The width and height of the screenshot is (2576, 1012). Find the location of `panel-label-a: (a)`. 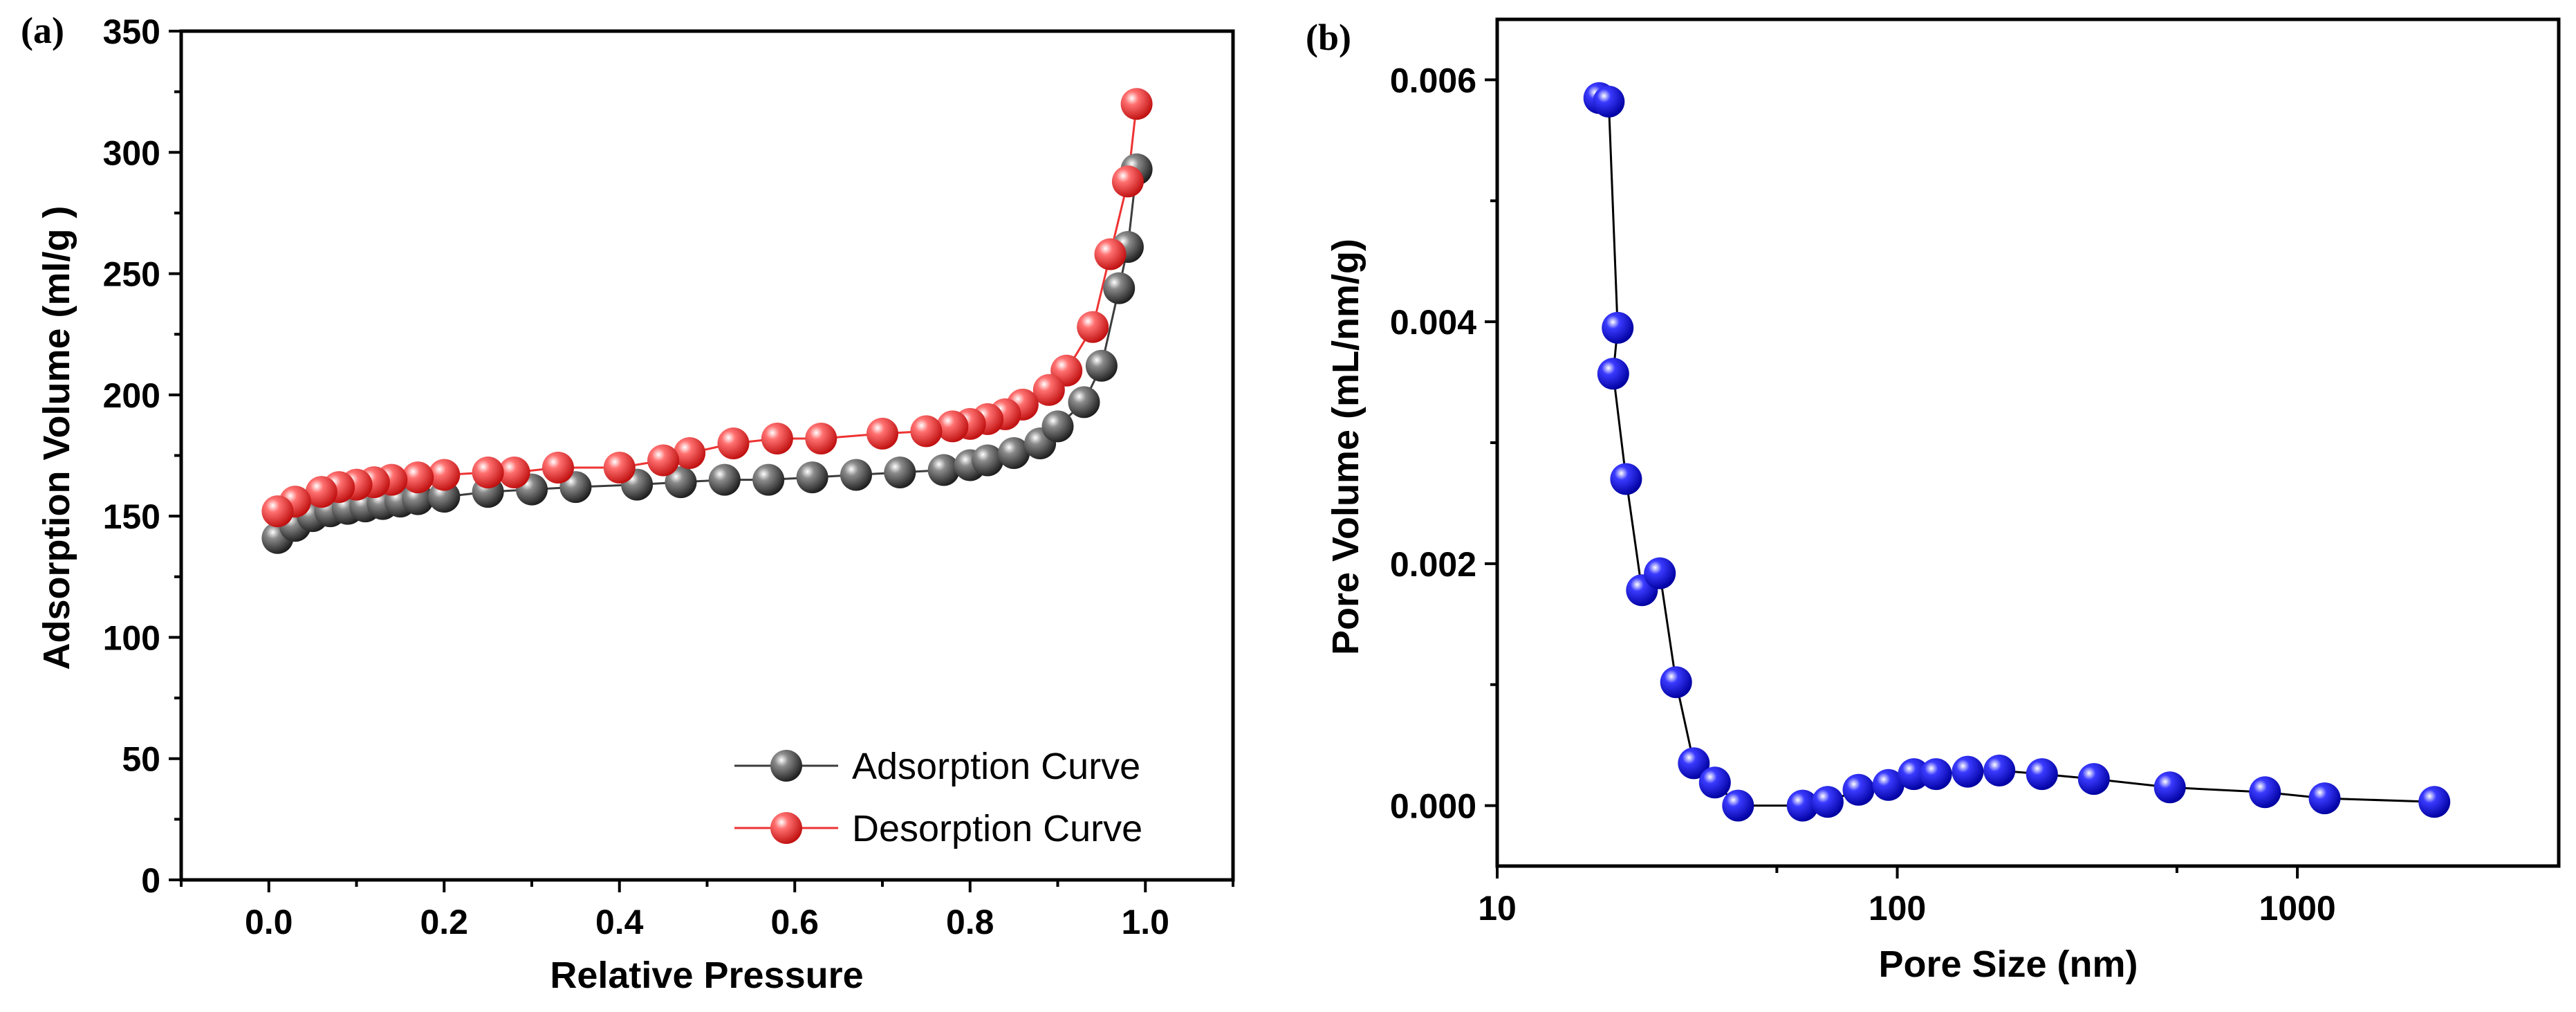

panel-label-a: (a) is located at coordinates (42, 30).